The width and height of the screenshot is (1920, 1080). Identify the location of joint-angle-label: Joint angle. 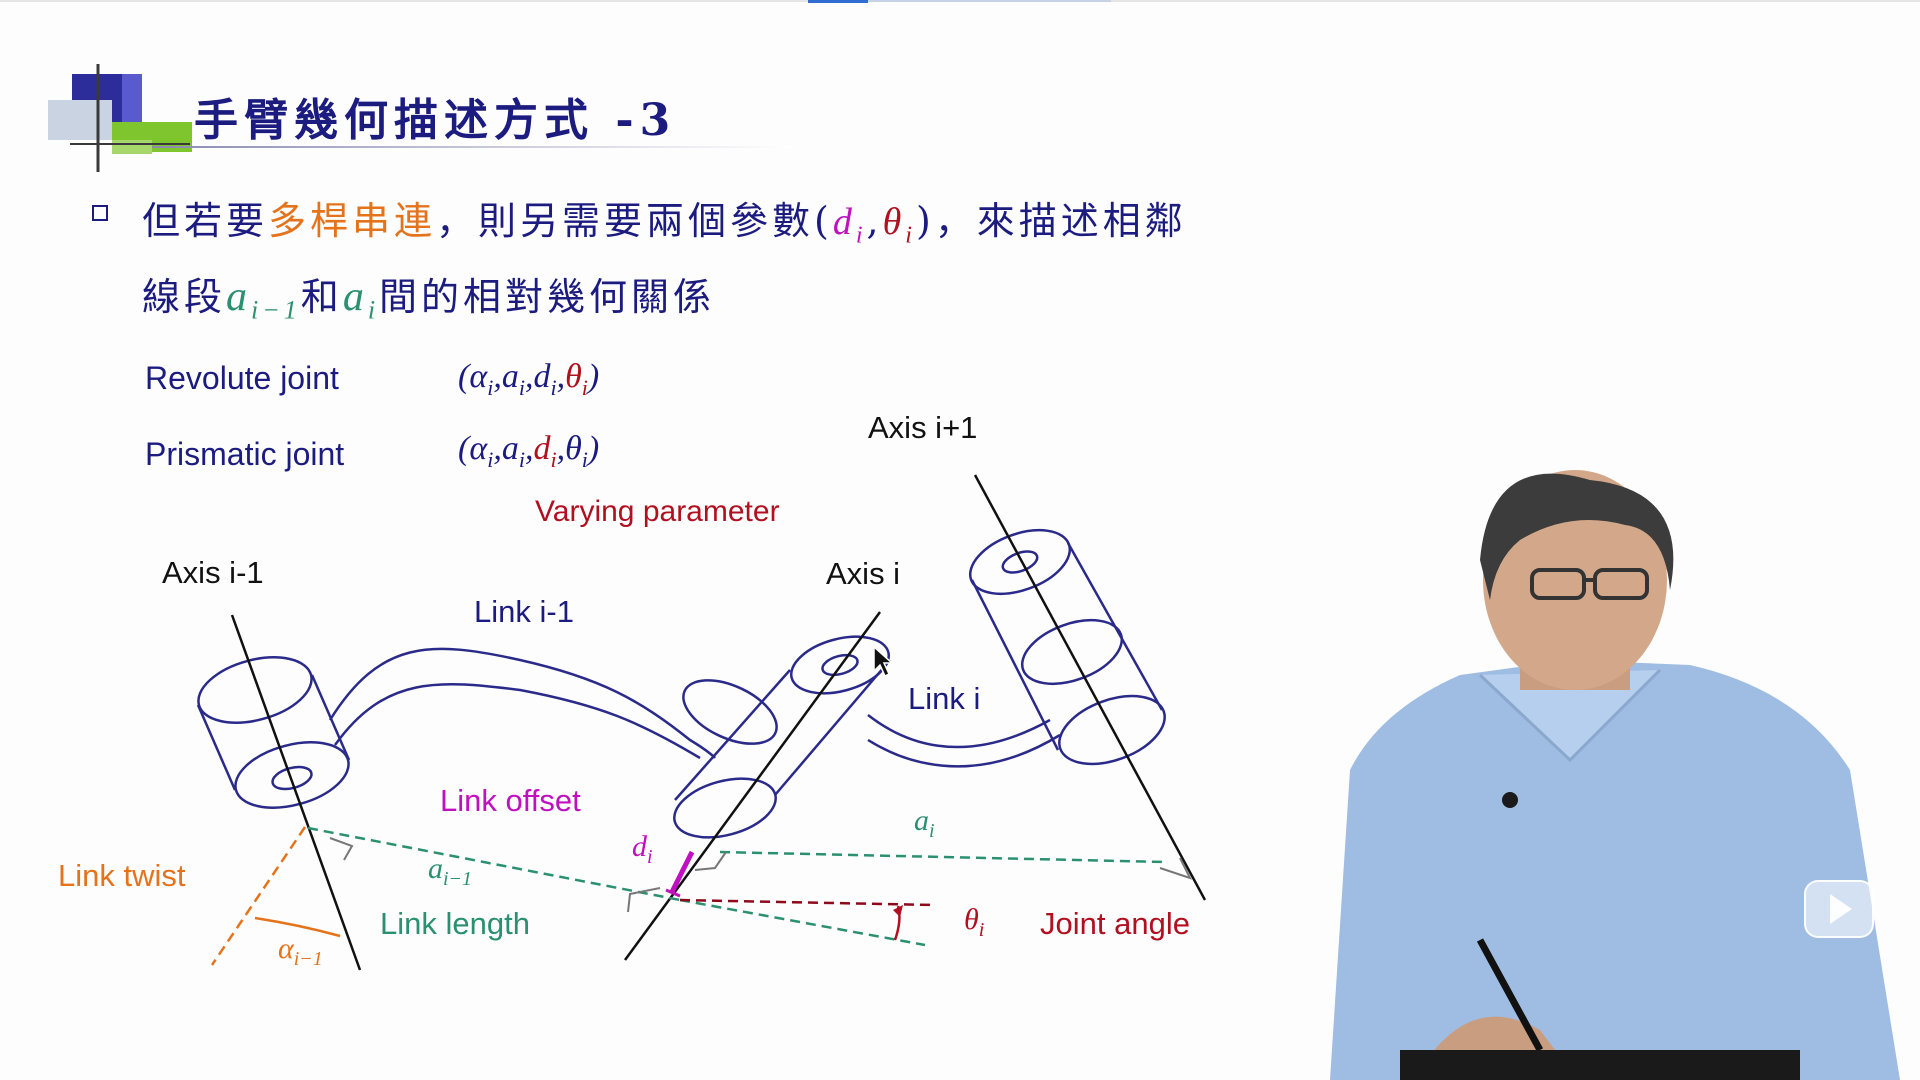
(1115, 923).